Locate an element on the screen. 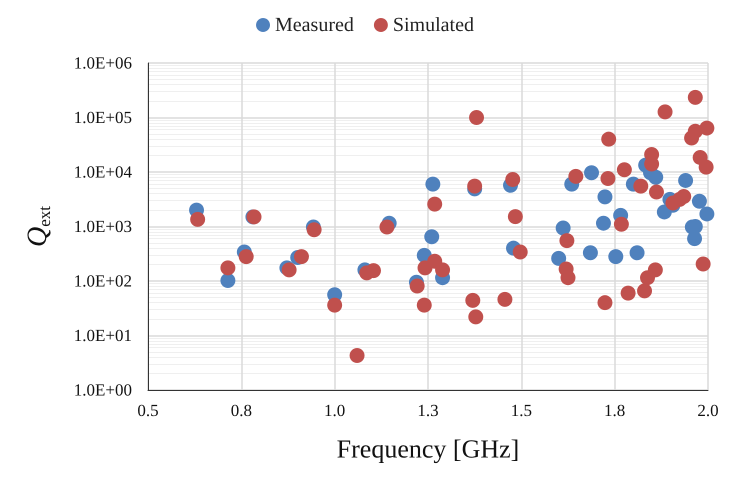 This screenshot has width=730, height=480. y-tick-label: 1.0E+05 is located at coordinates (103, 117).